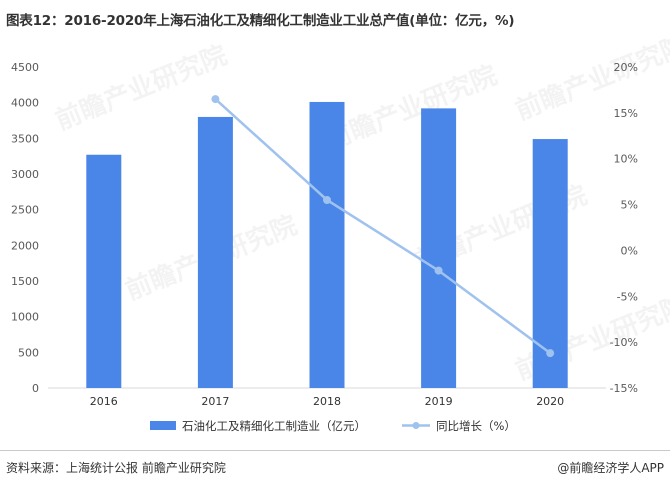 The height and width of the screenshot is (488, 670). Describe the element at coordinates (626, 67) in the screenshot. I see `y-right-tick-label: 20%` at that location.